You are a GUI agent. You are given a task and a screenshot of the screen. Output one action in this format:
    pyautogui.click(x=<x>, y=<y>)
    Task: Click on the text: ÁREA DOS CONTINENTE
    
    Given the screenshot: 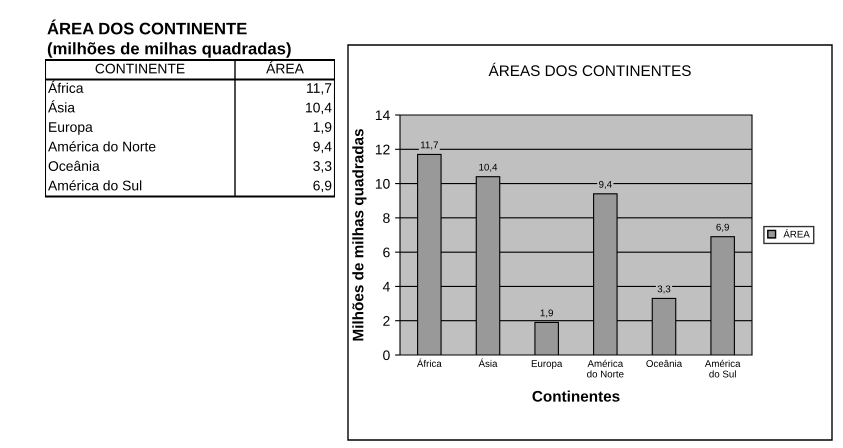 What is the action you would take?
    pyautogui.click(x=147, y=27)
    